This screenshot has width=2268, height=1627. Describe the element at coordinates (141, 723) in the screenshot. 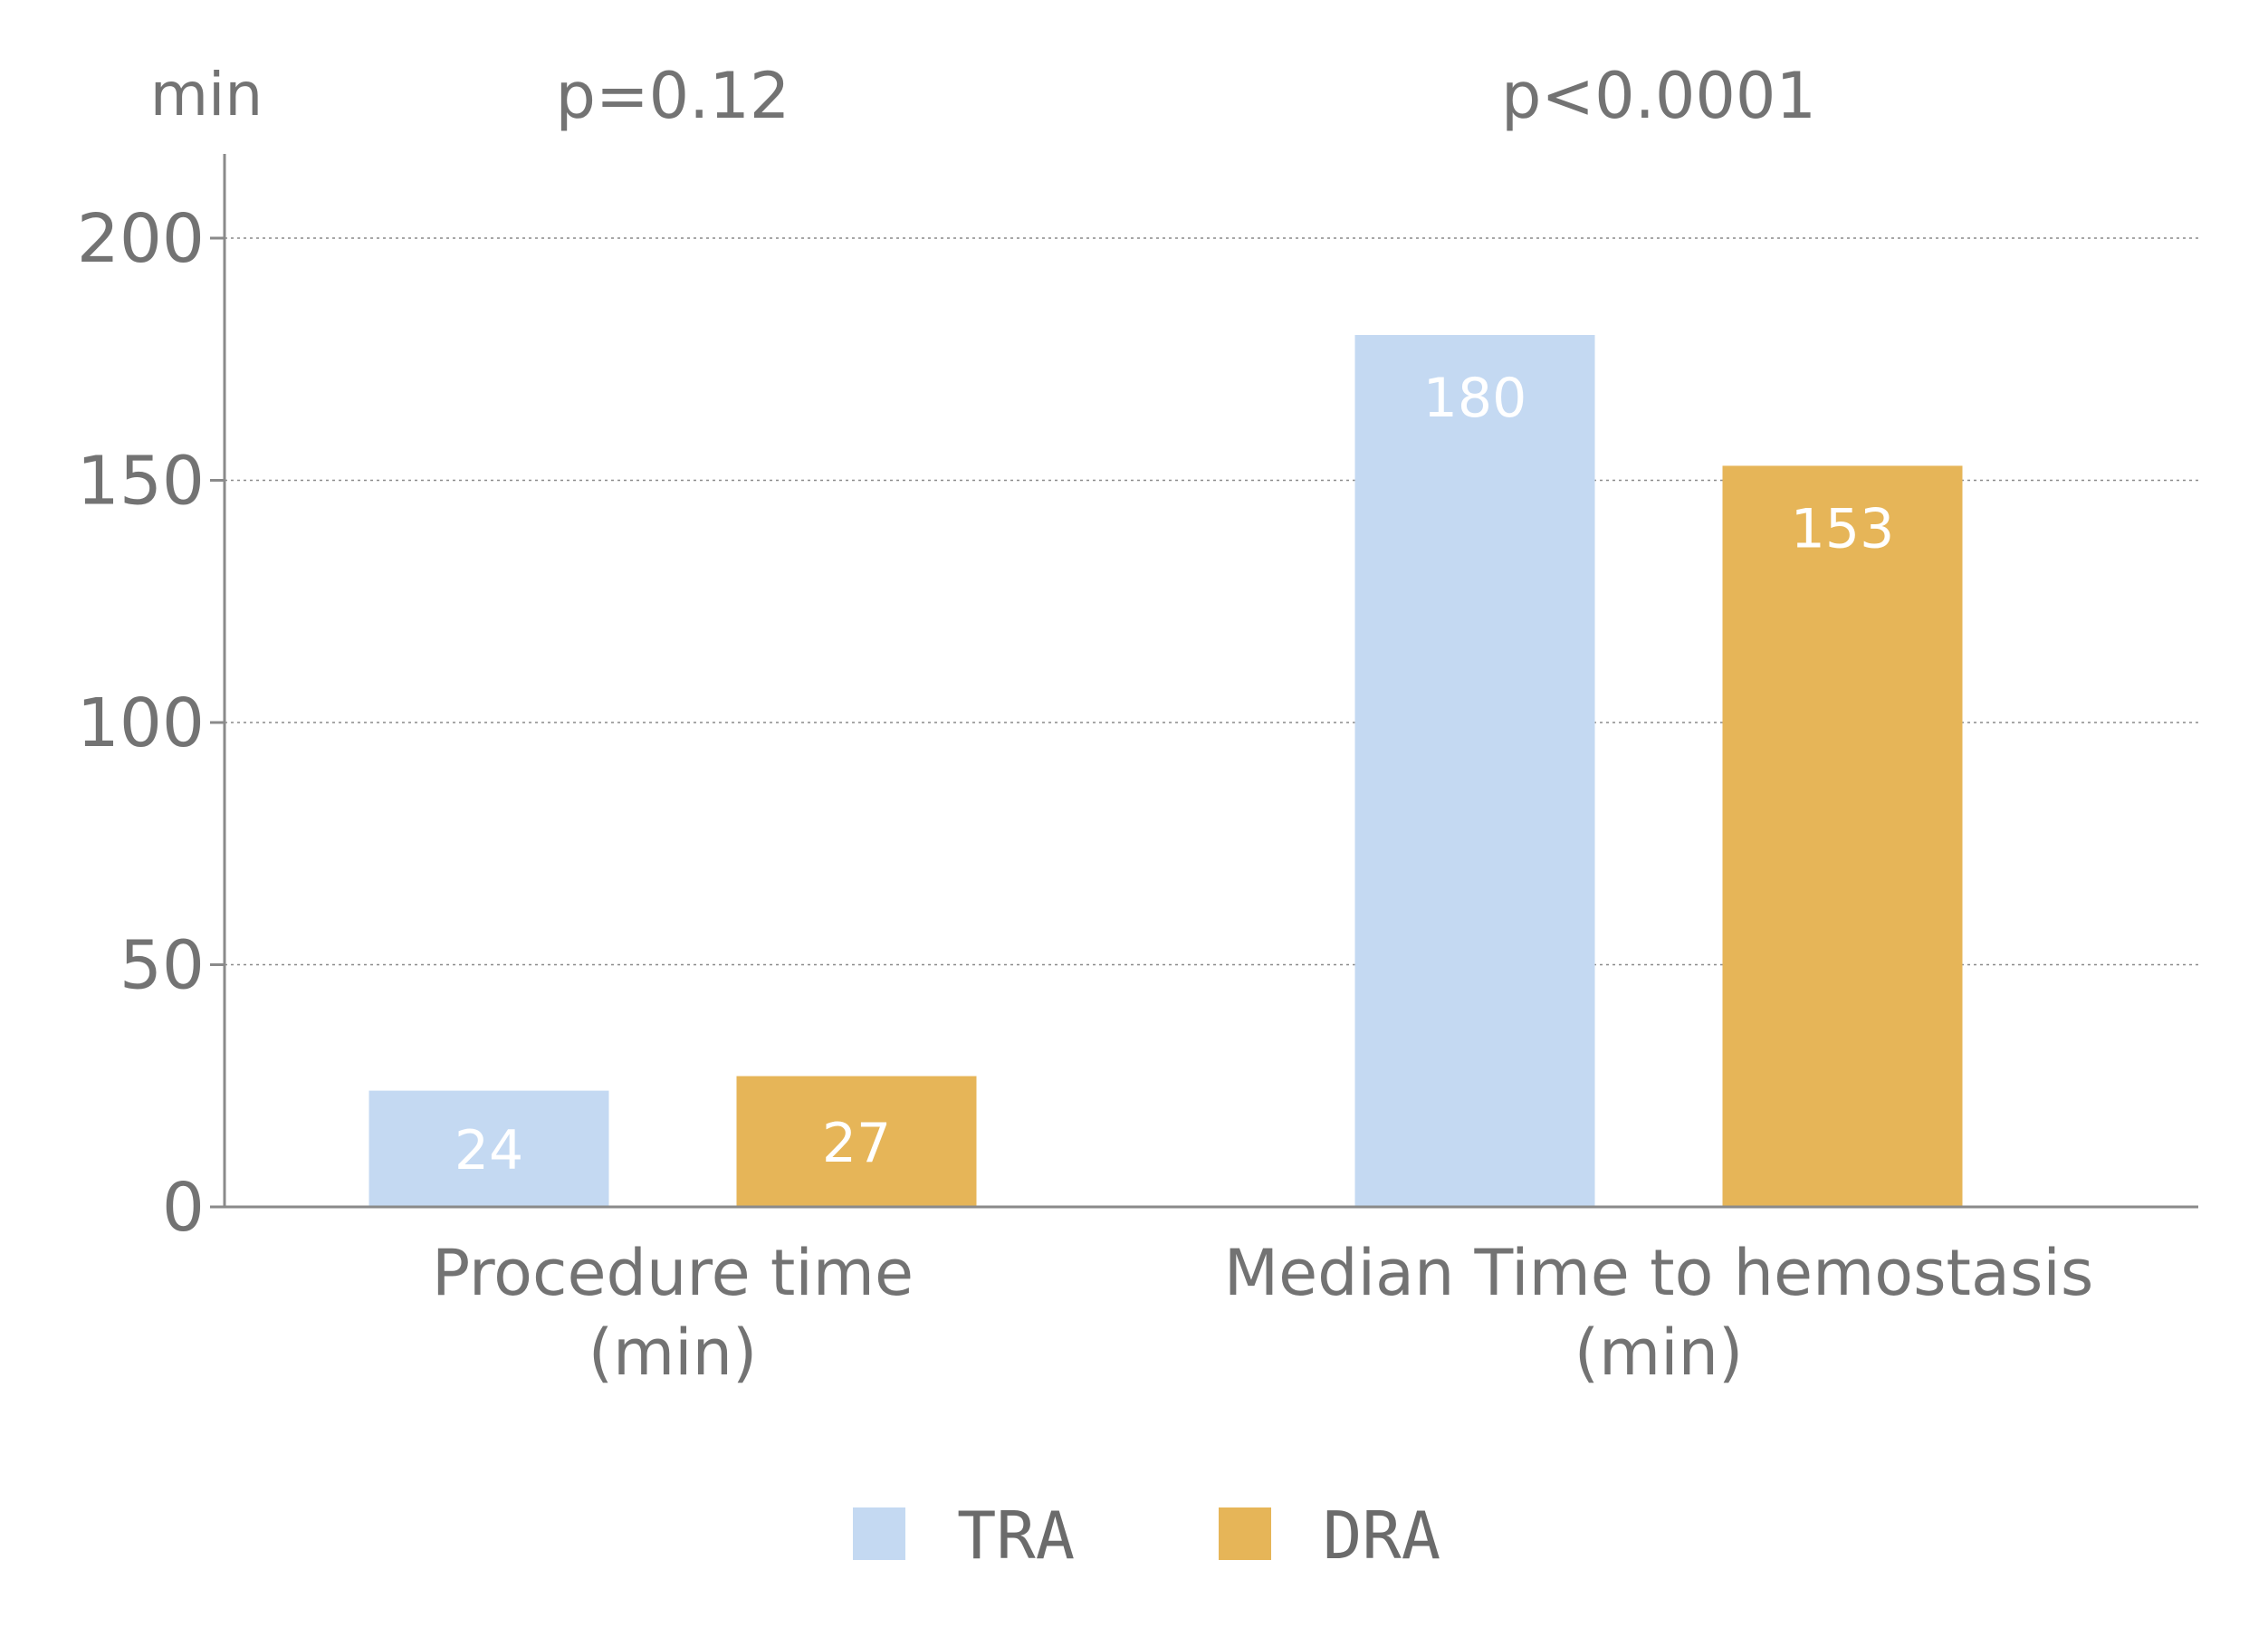

I see `y-tick-label: 100` at that location.